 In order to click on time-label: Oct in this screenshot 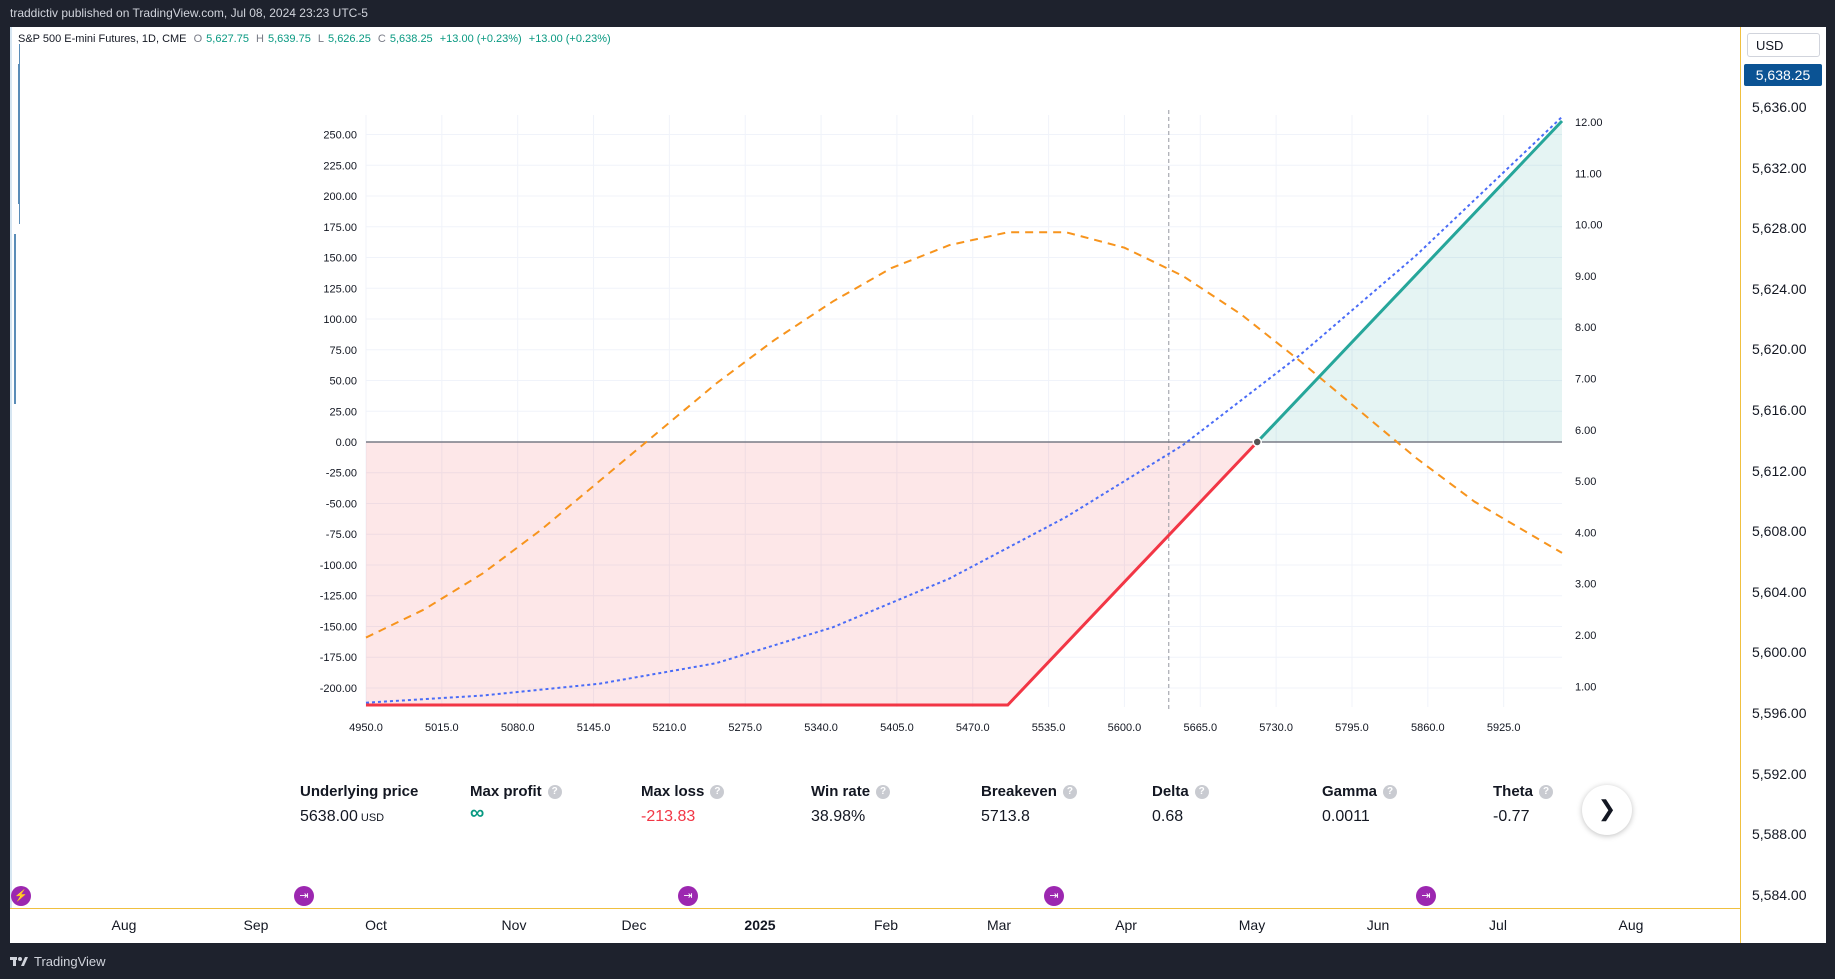, I will do `click(376, 925)`.